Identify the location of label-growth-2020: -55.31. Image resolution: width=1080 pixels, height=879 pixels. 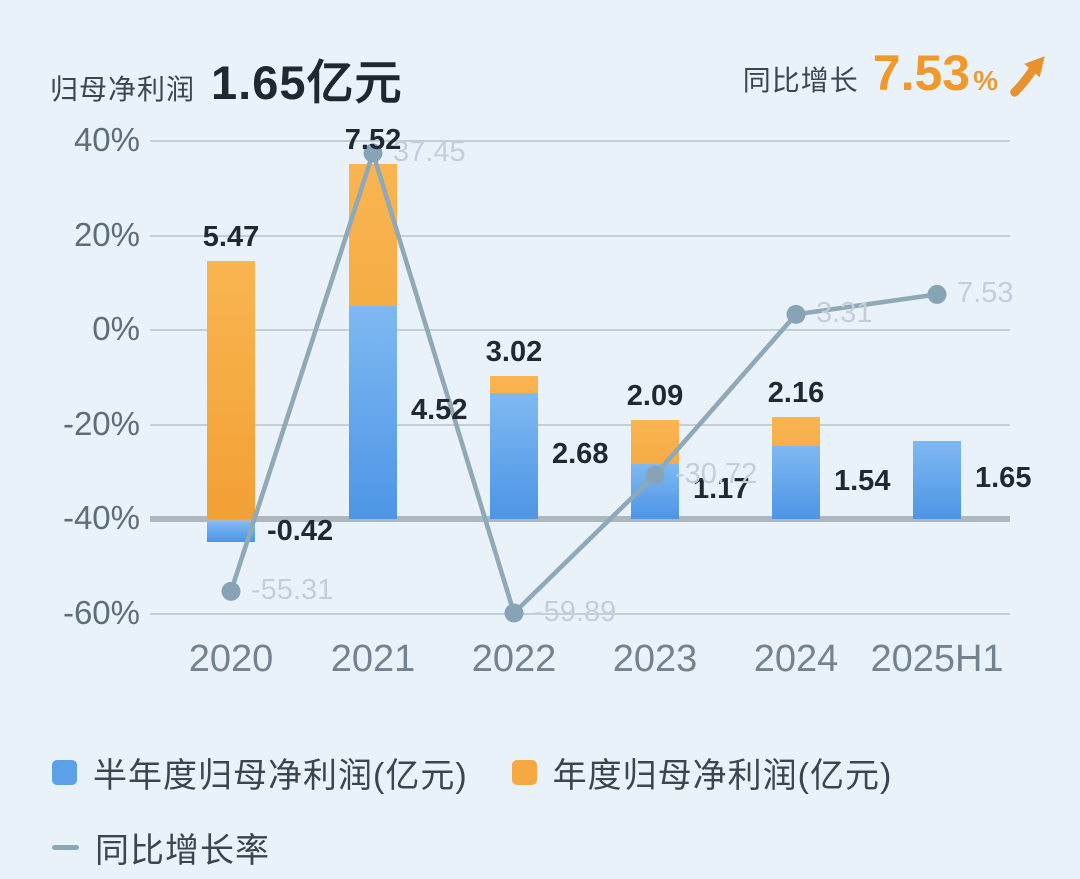
(292, 590).